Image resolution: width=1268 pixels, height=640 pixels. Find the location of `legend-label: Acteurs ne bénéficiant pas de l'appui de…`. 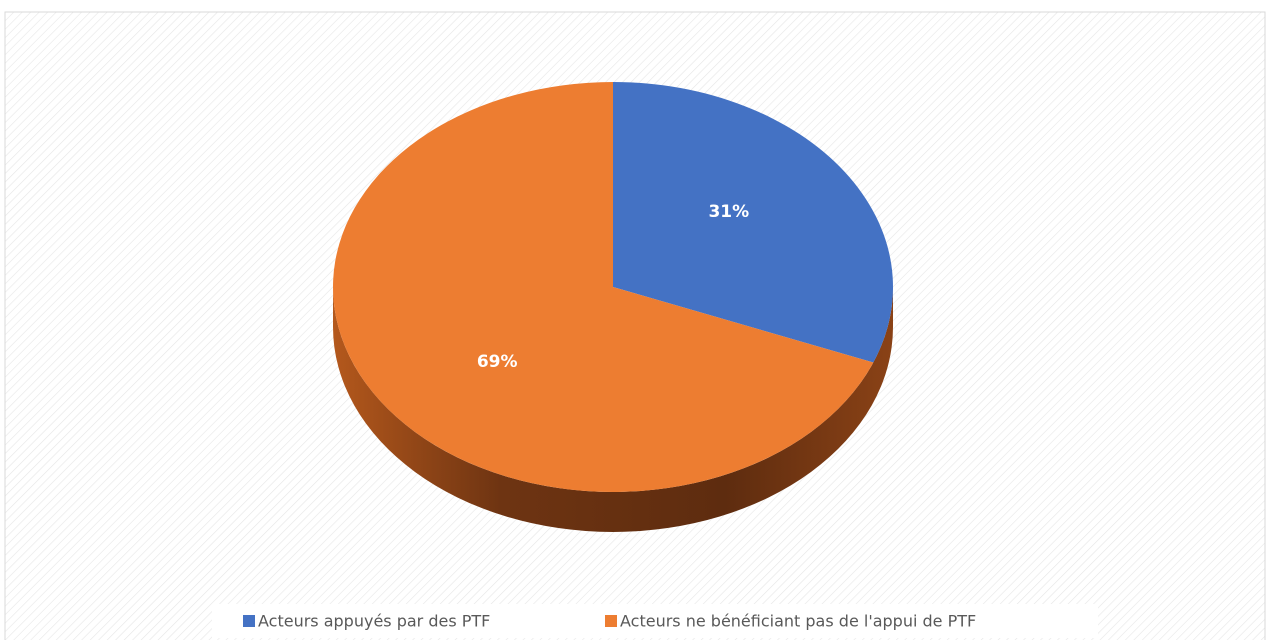

legend-label: Acteurs ne bénéficiant pas de l'appui de… is located at coordinates (798, 621).